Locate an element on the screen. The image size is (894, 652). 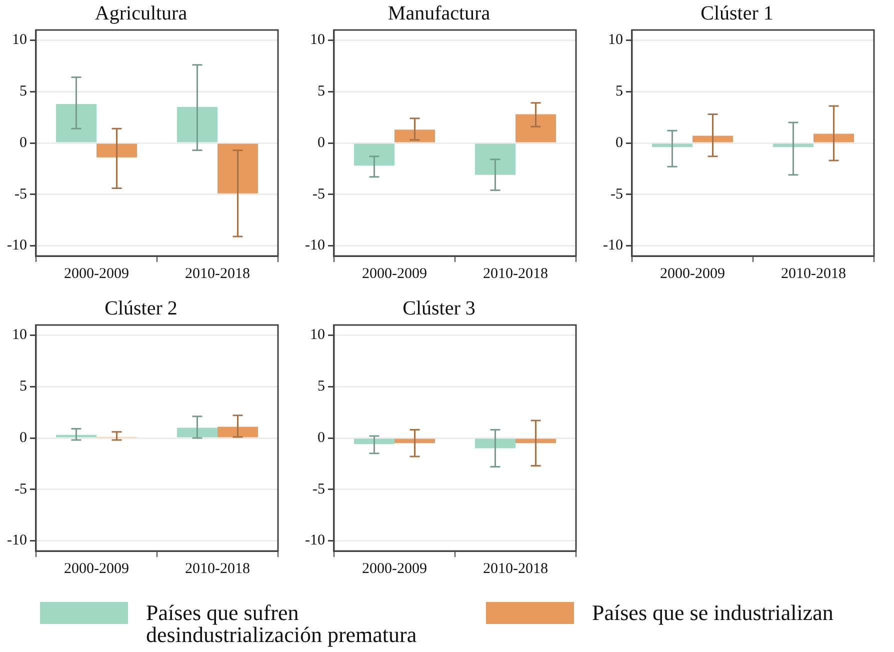
chart-title: Clúster 2 is located at coordinates (141, 308).